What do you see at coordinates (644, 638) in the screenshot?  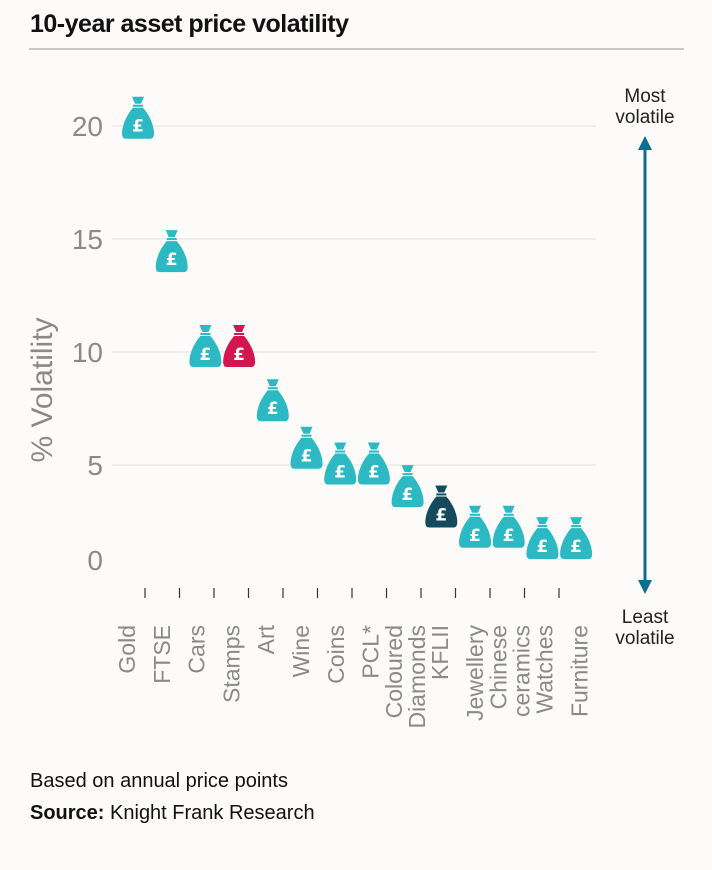 I see `least-volatile-label: volatile` at bounding box center [644, 638].